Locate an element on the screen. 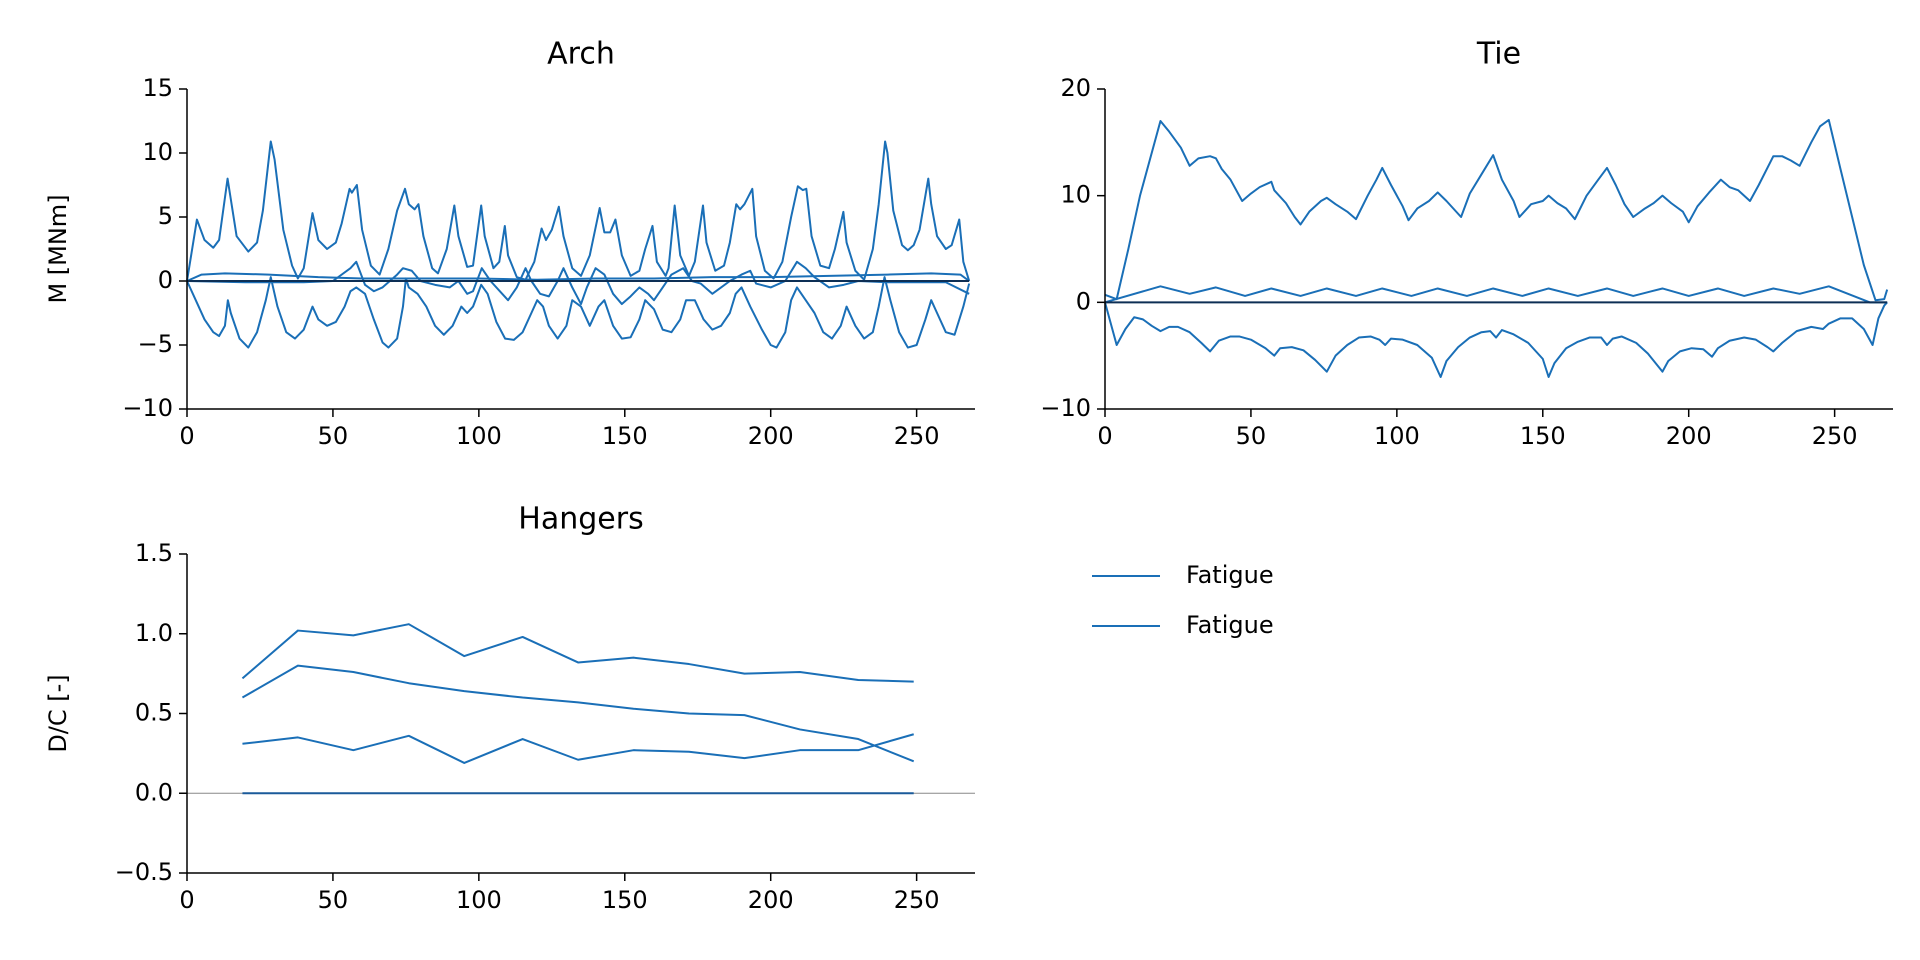 This screenshot has width=1920, height=960. y-axis-label: M [MNm] is located at coordinates (58, 248).